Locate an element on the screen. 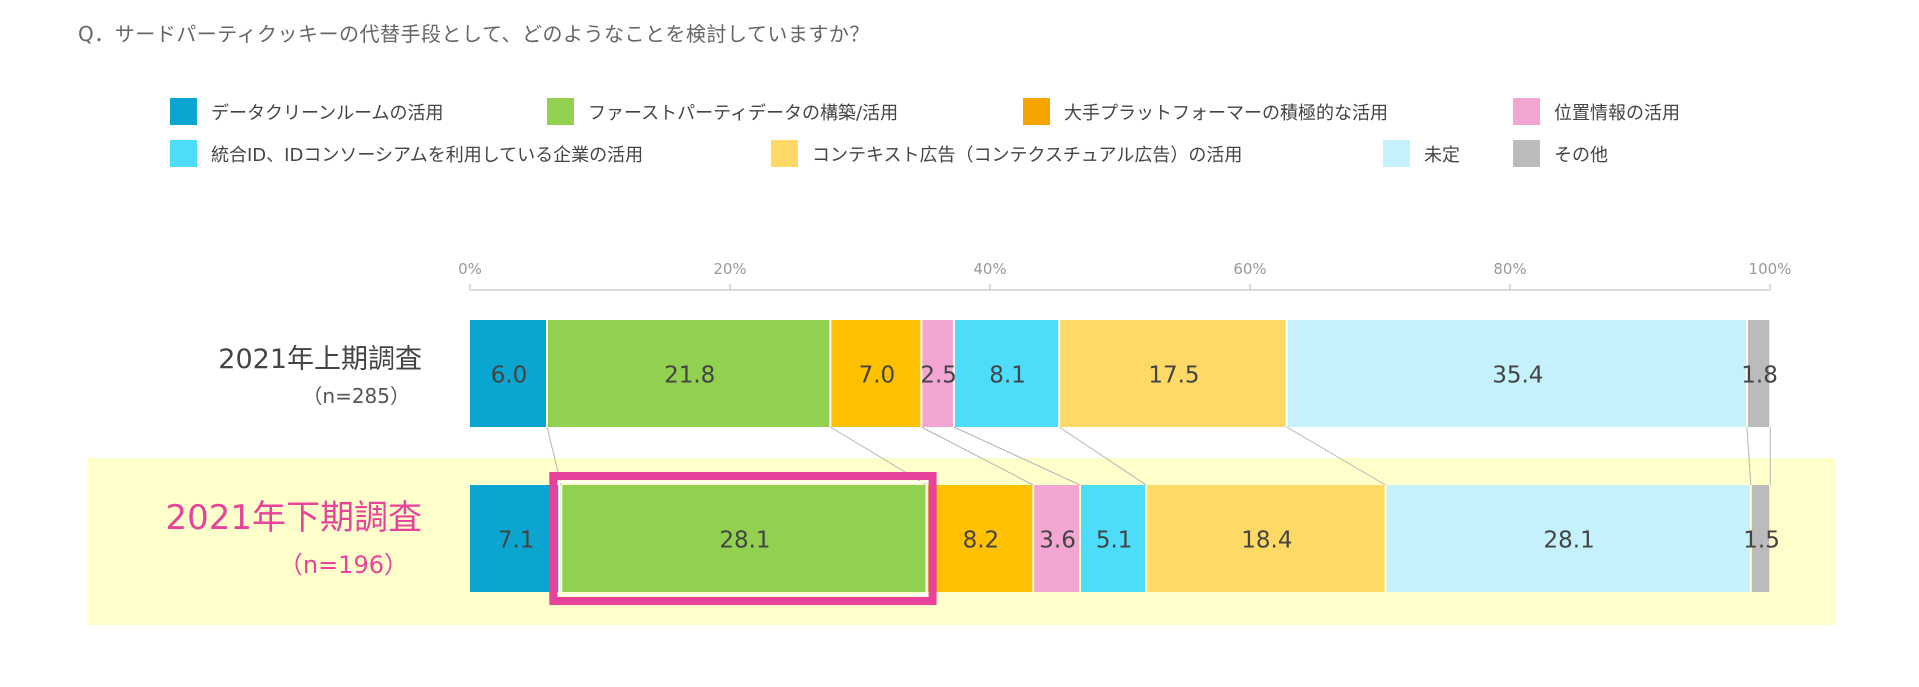 The height and width of the screenshot is (687, 1919). legend-label: その他 is located at coordinates (1581, 155).